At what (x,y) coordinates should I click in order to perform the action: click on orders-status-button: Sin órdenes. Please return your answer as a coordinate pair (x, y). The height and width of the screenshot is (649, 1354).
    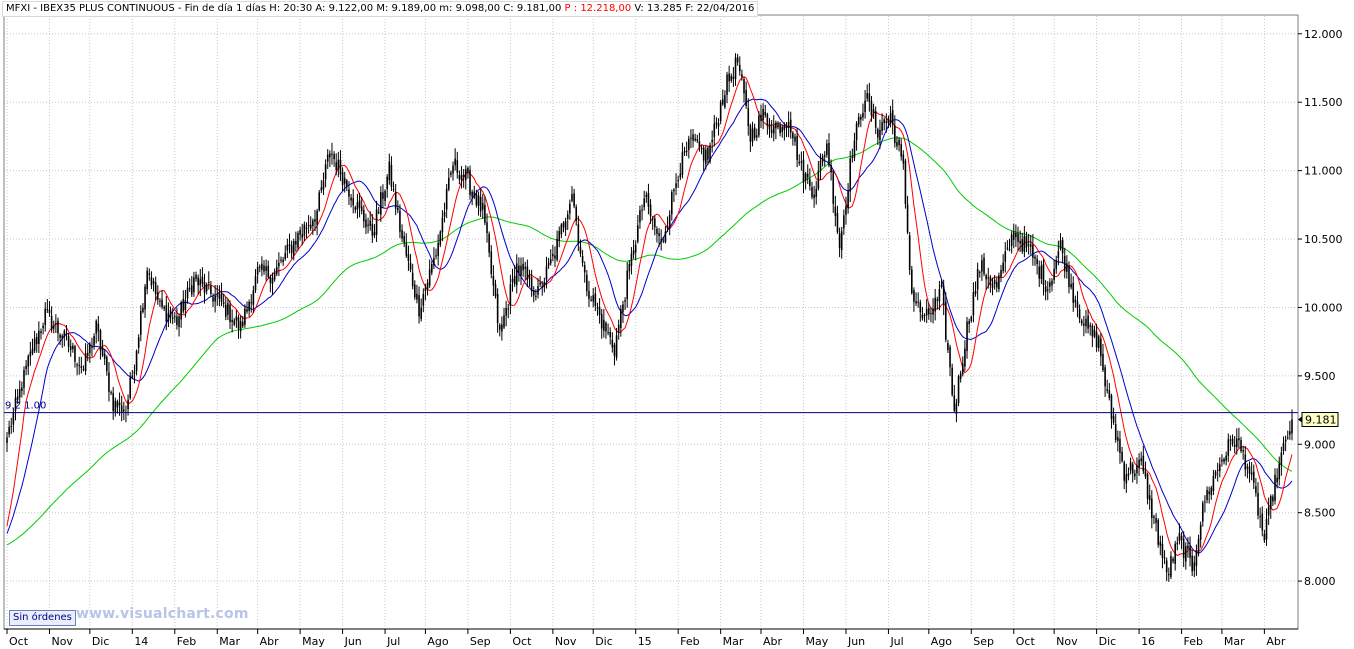
    Looking at the image, I should click on (42, 618).